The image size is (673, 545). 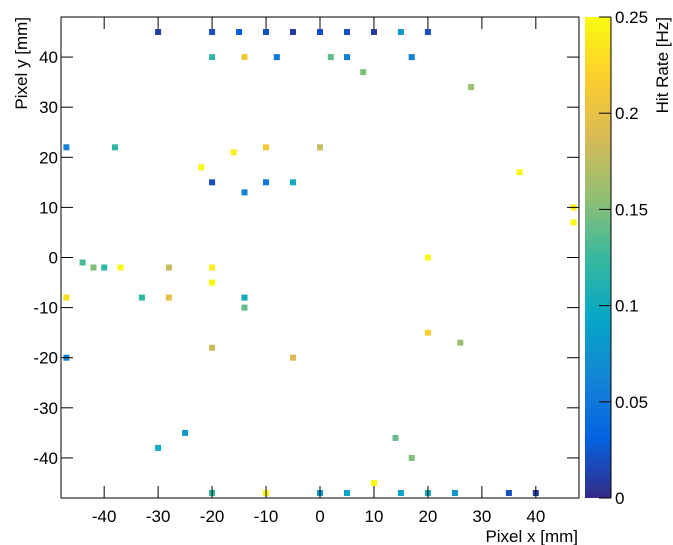 What do you see at coordinates (631, 209) in the screenshot?
I see `colorbar-tick-label: 0.15` at bounding box center [631, 209].